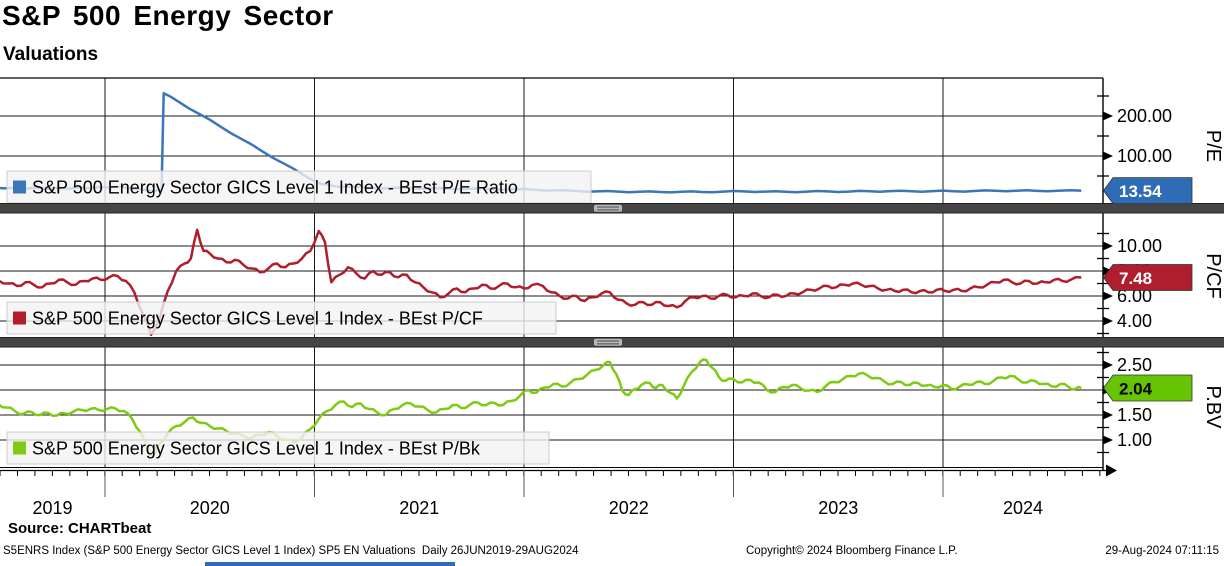 This screenshot has height=566, width=1224. What do you see at coordinates (80, 528) in the screenshot?
I see `source-label: Source: CHARTbeat` at bounding box center [80, 528].